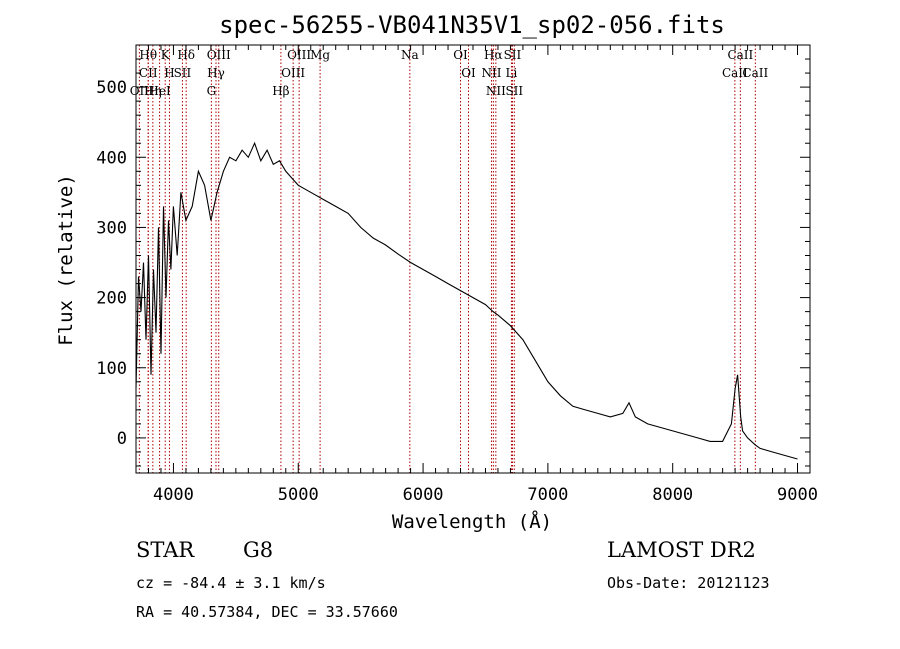 This screenshot has height=649, width=900. What do you see at coordinates (111, 228) in the screenshot?
I see `y-tick-label: 300` at bounding box center [111, 228].